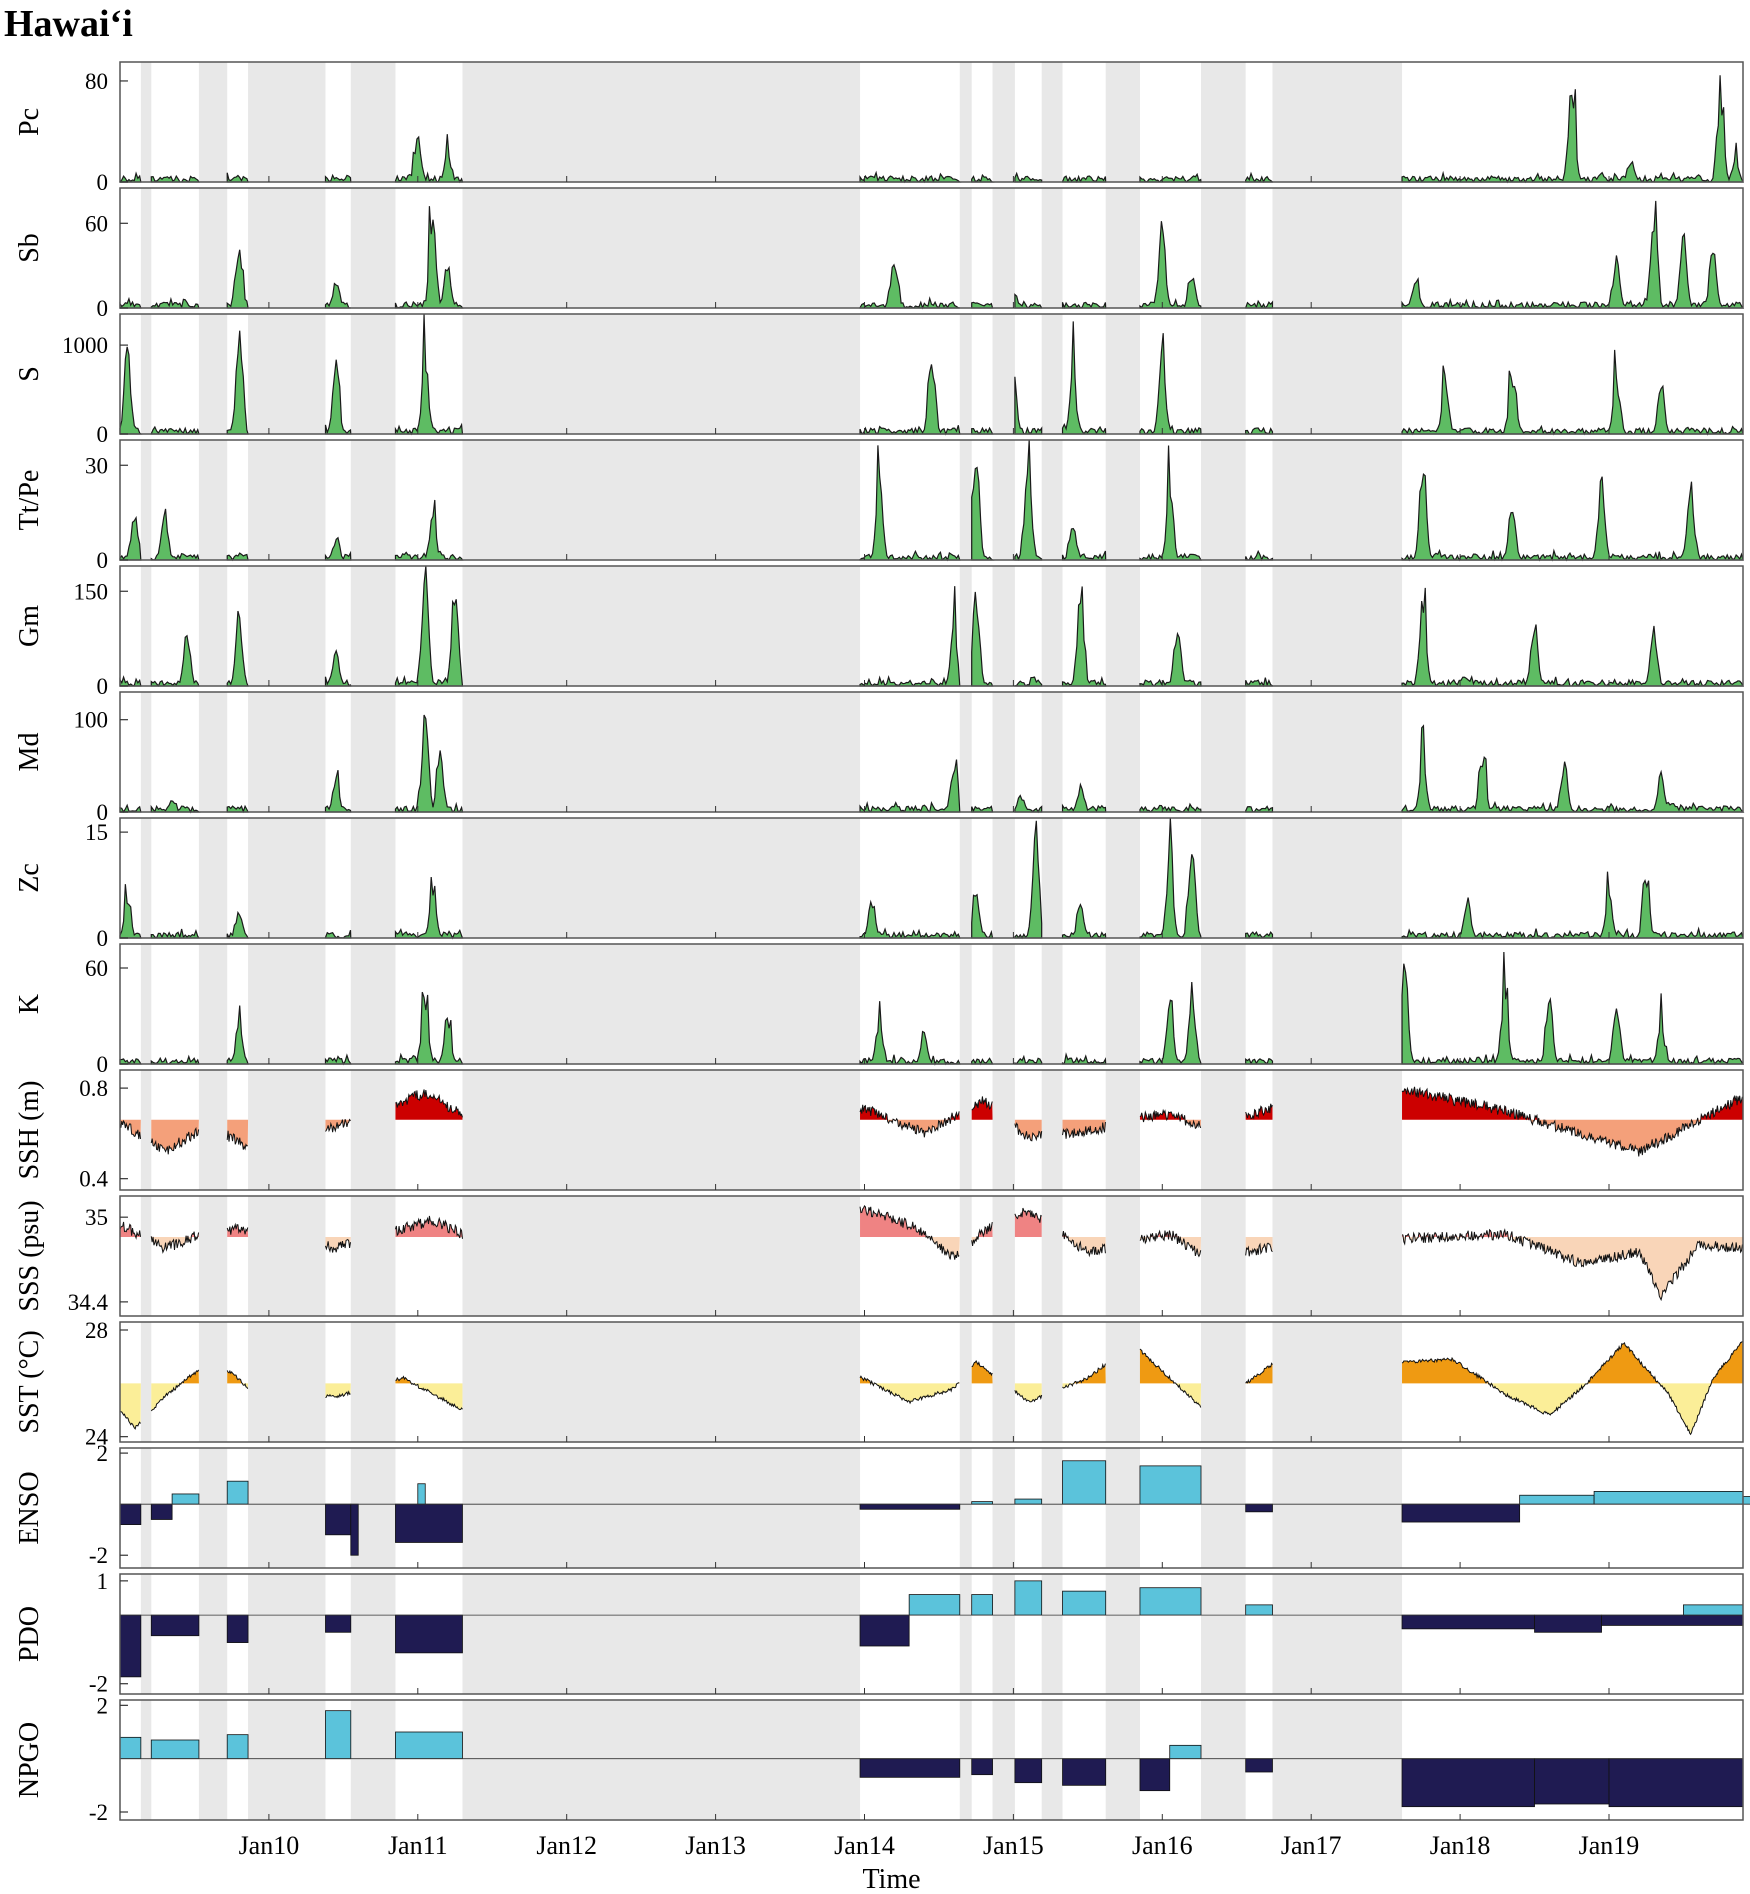 This screenshot has height=1894, width=1750. Describe the element at coordinates (98, 1684) in the screenshot. I see `y-tick-label: -2` at that location.